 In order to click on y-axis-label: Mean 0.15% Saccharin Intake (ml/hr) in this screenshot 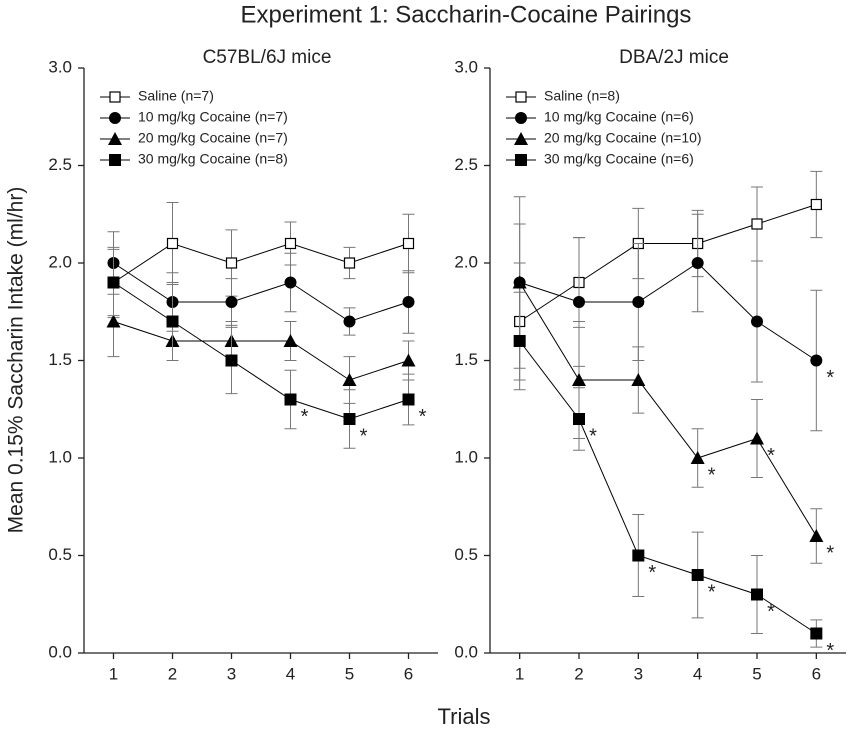, I will do `click(16, 360)`.